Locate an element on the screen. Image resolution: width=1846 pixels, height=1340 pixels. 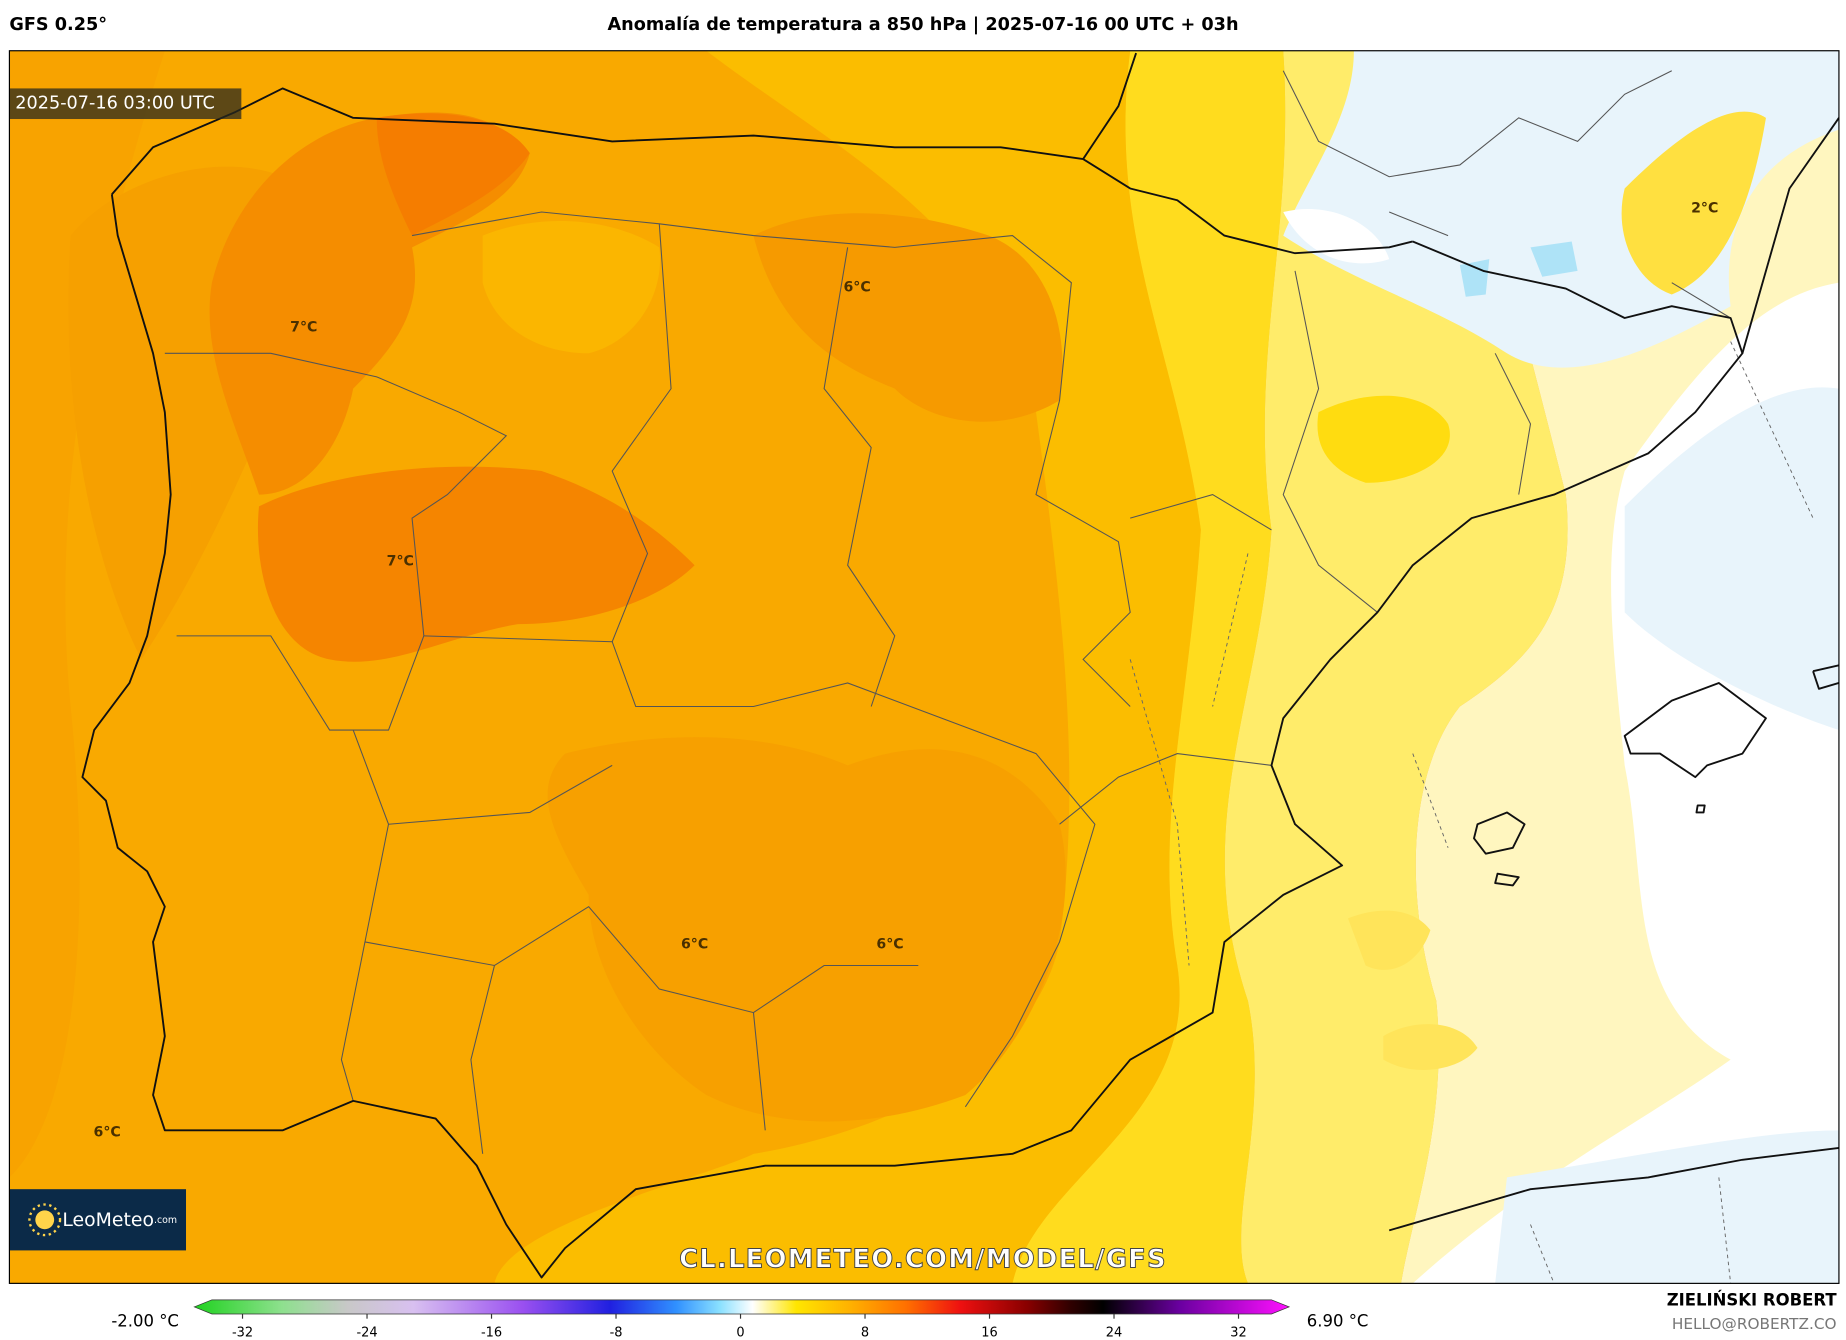
field-yellow-spots is located at coordinates (1413, 990).